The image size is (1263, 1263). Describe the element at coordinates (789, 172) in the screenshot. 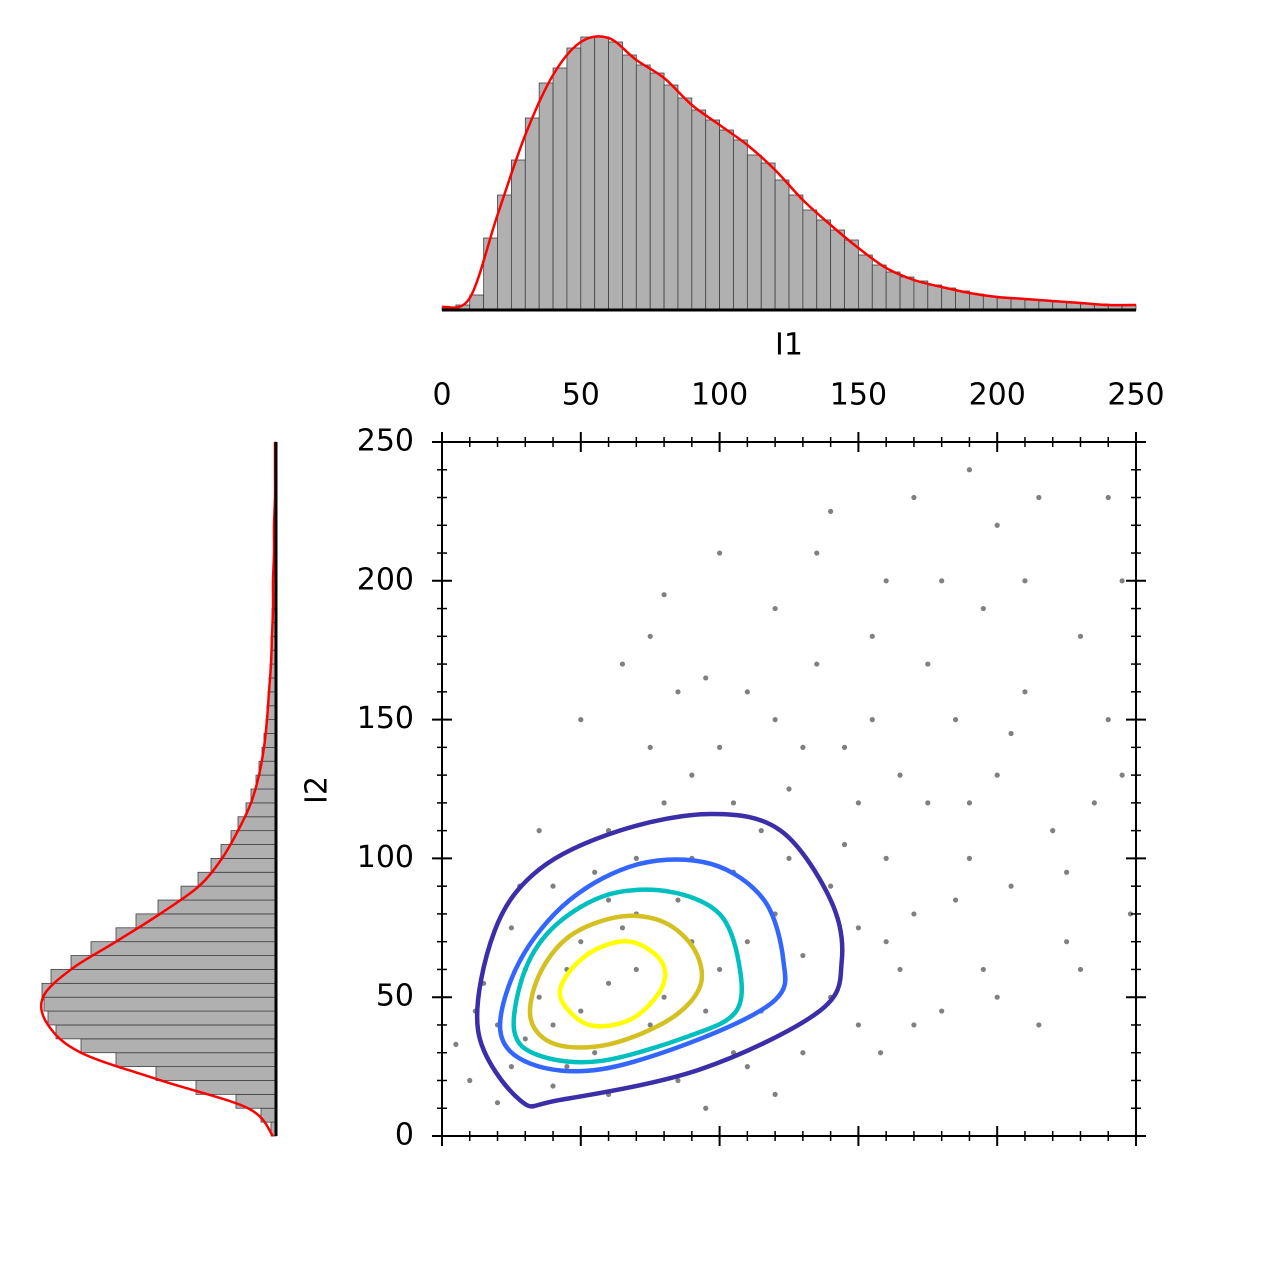

I see `kde-line` at that location.